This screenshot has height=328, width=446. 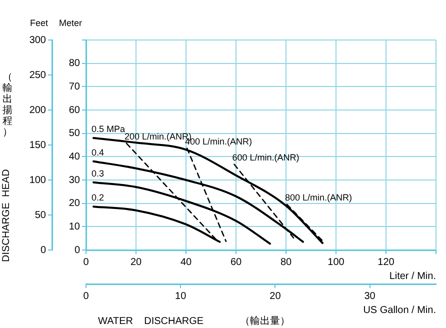 I want to click on y-tick-label: 30, so click(x=74, y=180).